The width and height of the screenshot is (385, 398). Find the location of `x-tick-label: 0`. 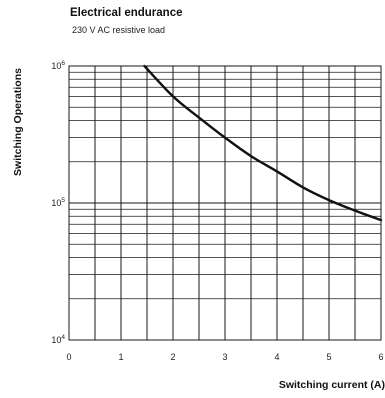

x-tick-label: 0 is located at coordinates (68, 357).